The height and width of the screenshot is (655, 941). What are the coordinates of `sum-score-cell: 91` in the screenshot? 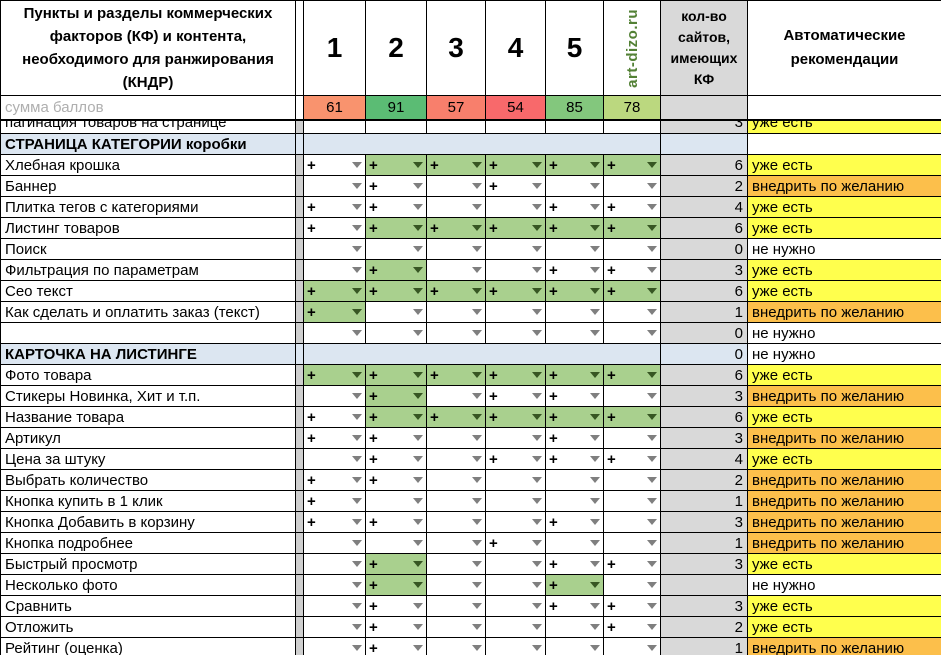 It's located at (396, 107).